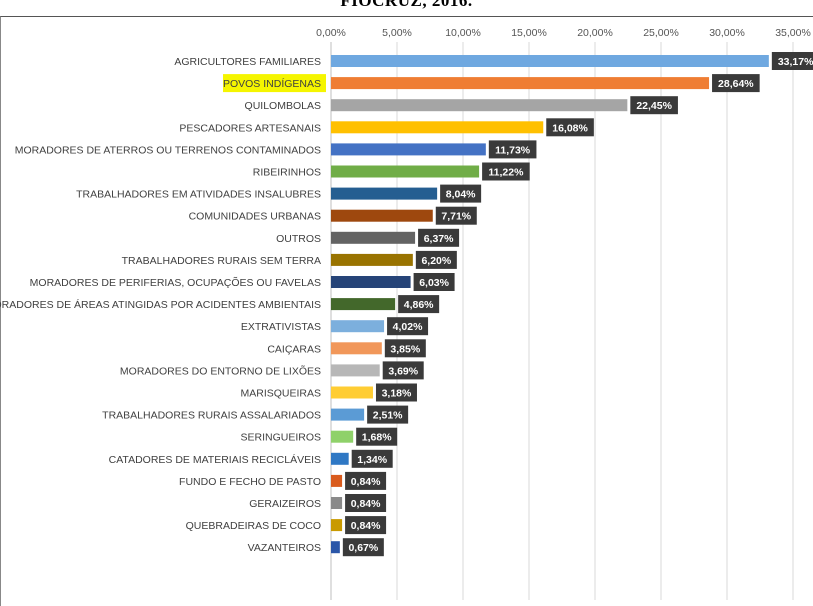  I want to click on page-title: FIOCRUZ, 2016., so click(406, 5).